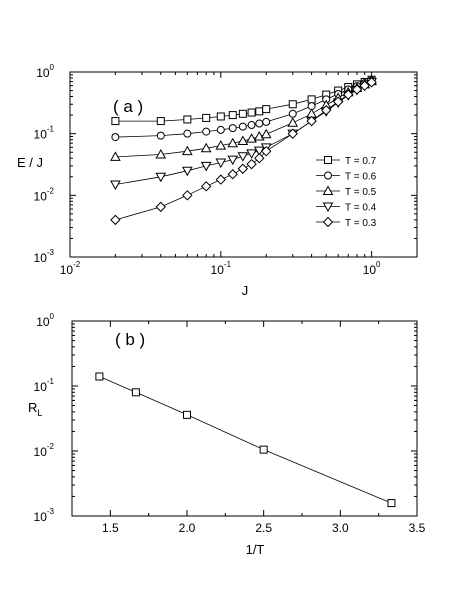 The image size is (463, 606). What do you see at coordinates (328, 160) in the screenshot?
I see `legend-marker-t07` at bounding box center [328, 160].